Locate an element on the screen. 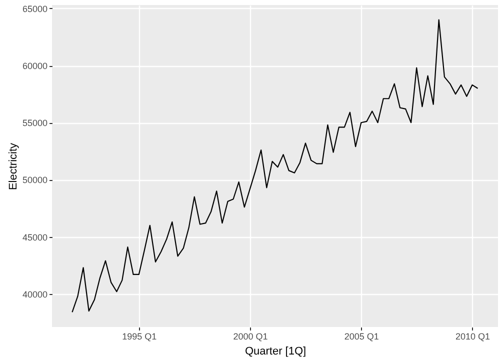  x-axis-title: Quarter [1Q] is located at coordinates (275, 352).